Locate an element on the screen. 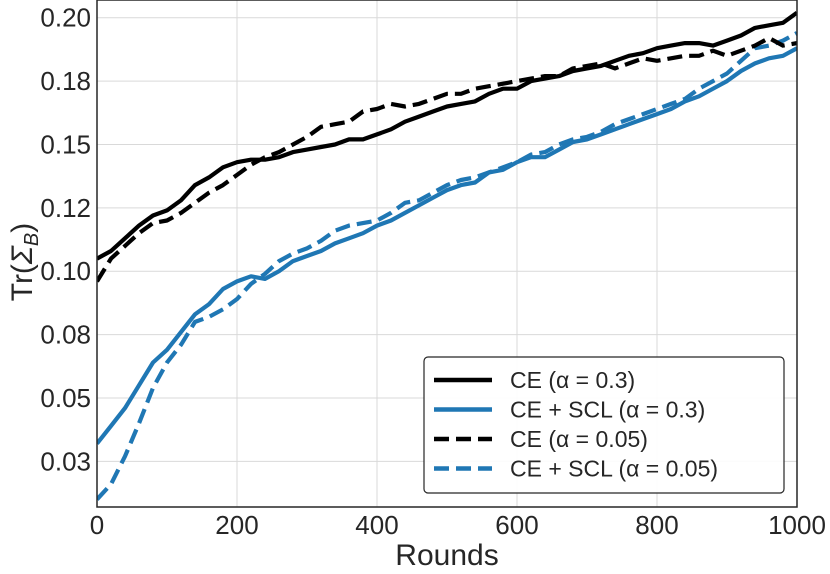 Image resolution: width=830 pixels, height=574 pixels. x-tick-label: 400 is located at coordinates (376, 525).